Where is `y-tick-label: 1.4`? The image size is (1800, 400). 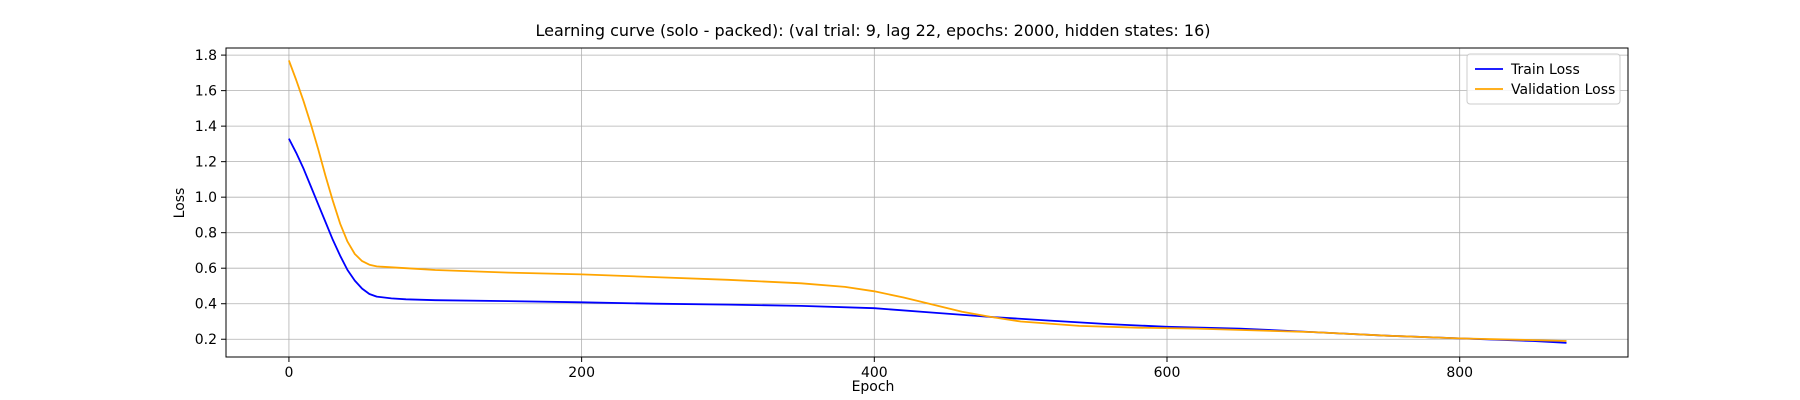 y-tick-label: 1.4 is located at coordinates (206, 127).